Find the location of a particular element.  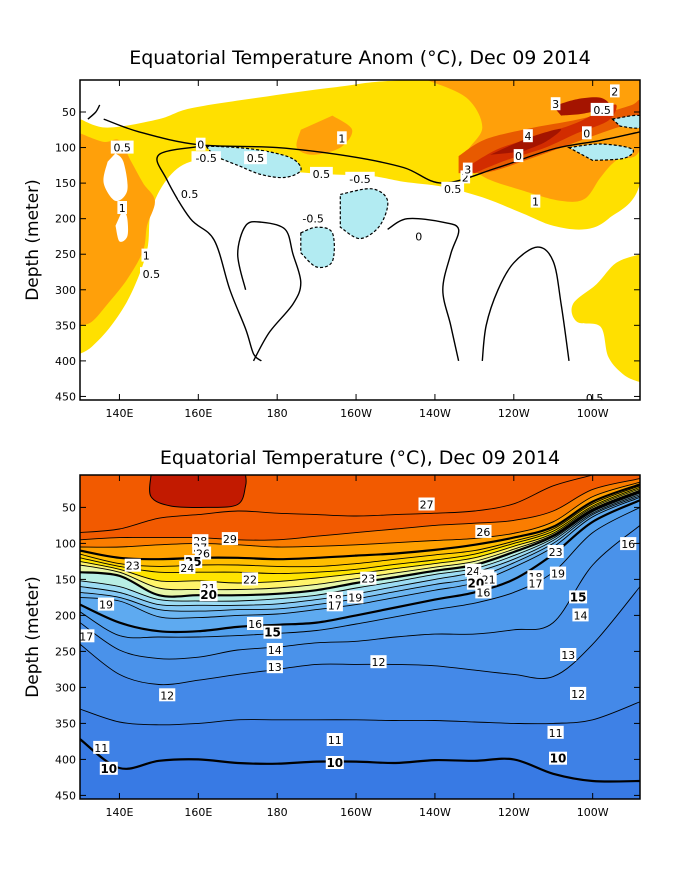

anomaly-contour-label: 3 is located at coordinates (467, 170).